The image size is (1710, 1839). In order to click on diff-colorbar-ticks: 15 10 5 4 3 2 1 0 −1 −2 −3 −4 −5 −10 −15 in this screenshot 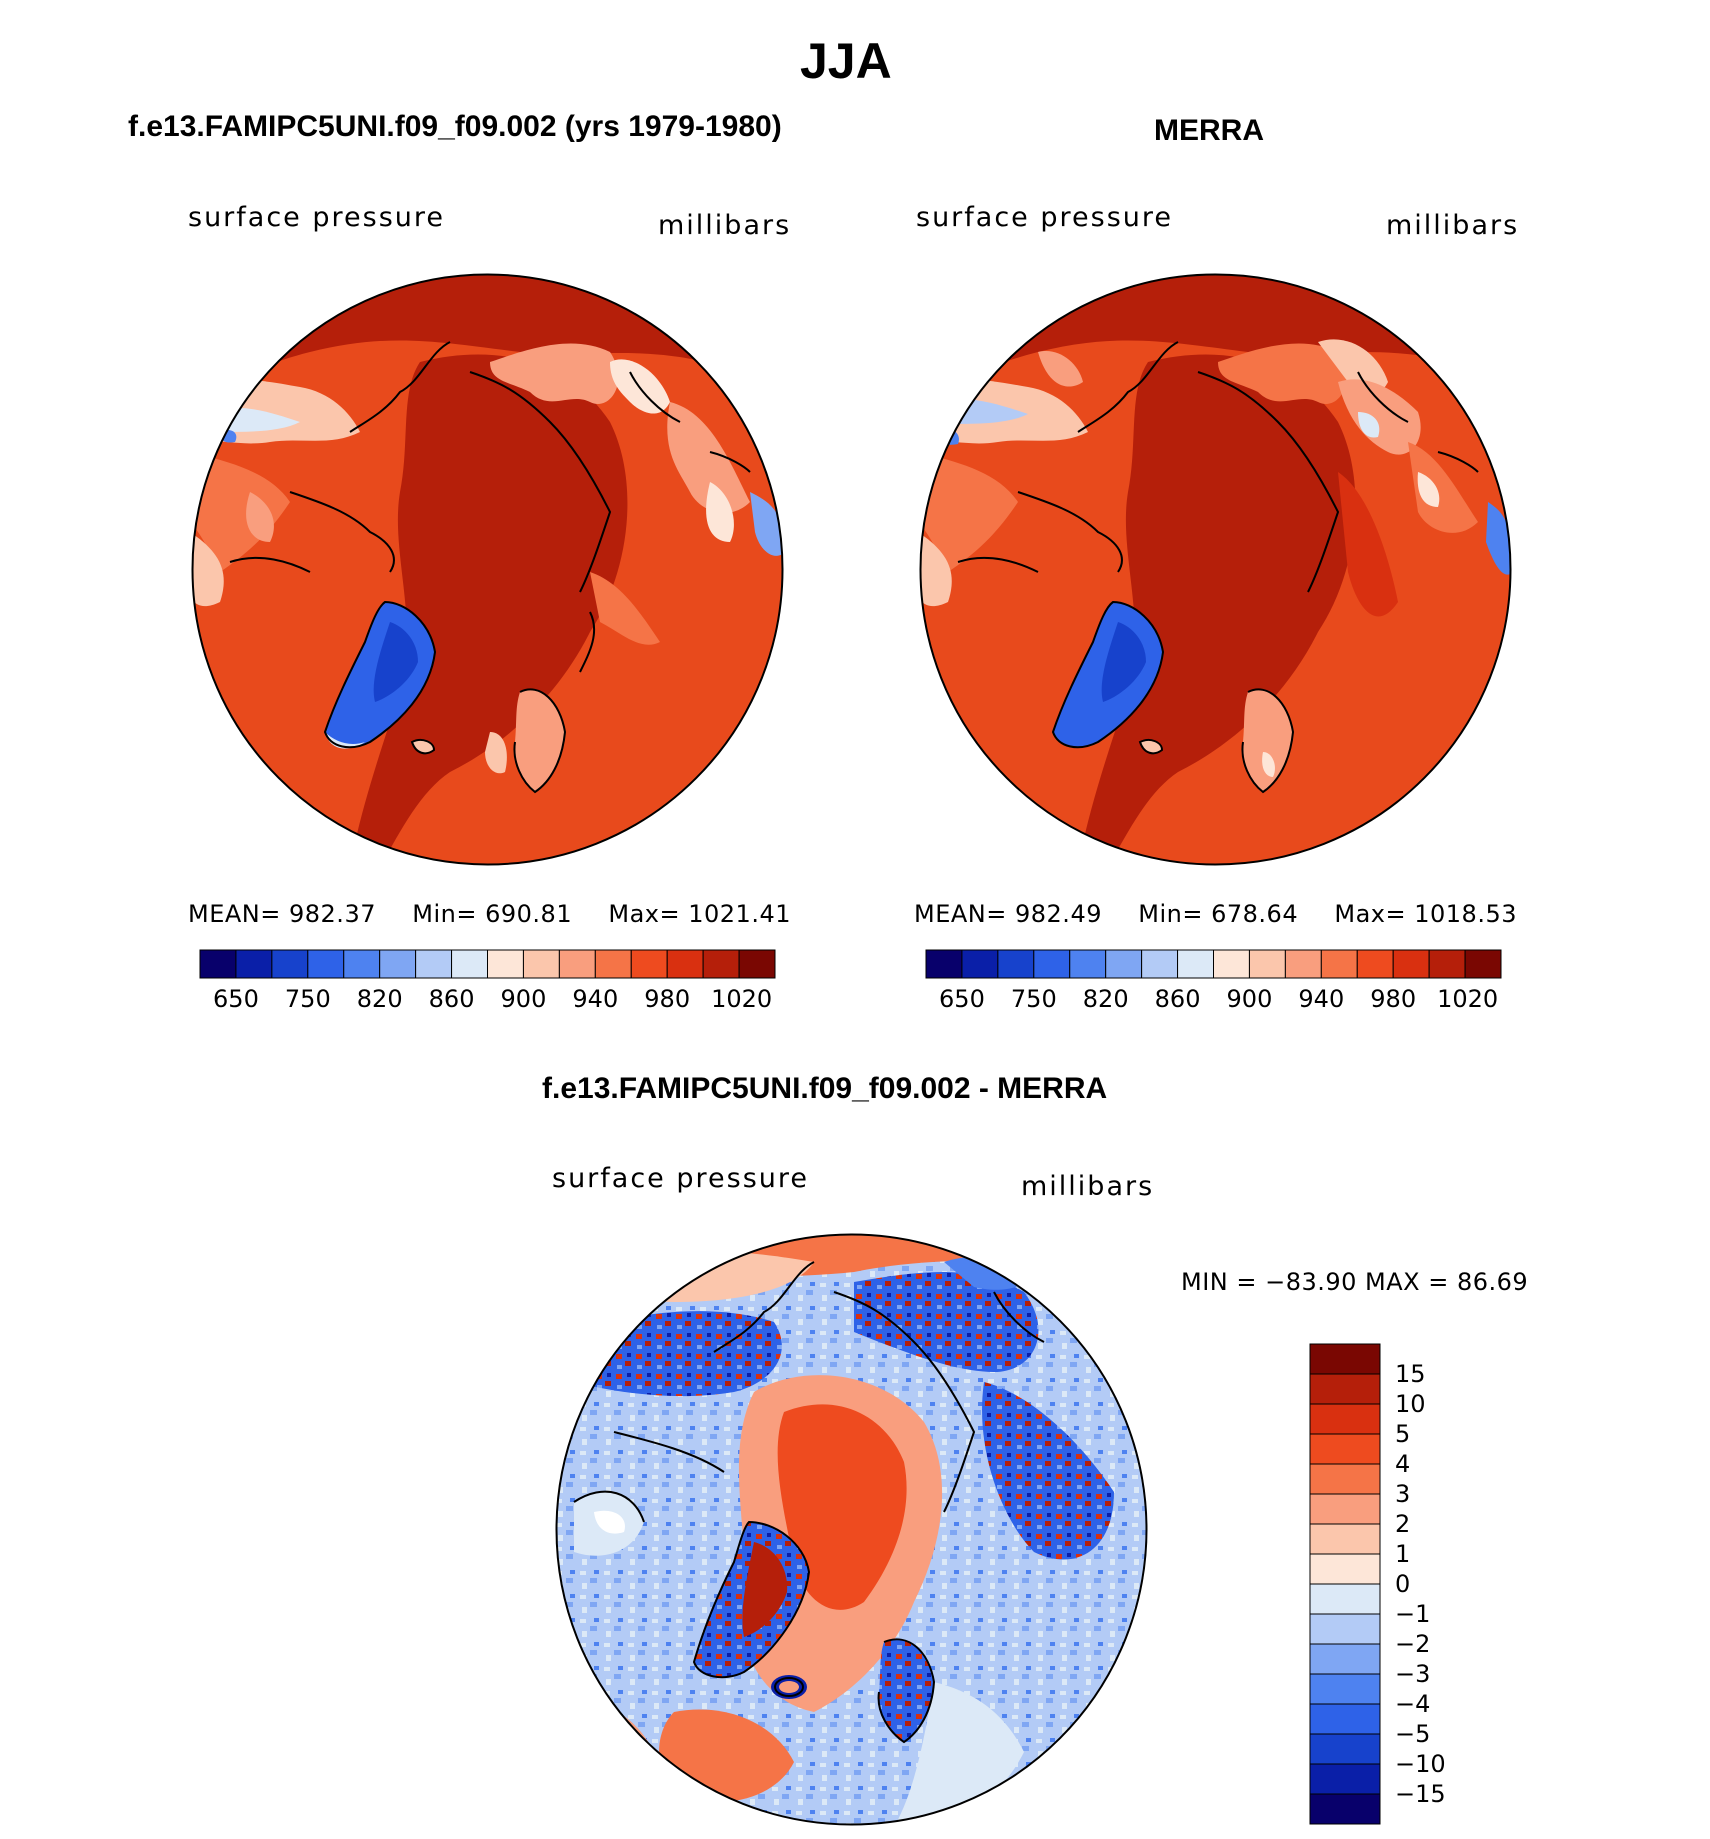, I will do `click(1435, 1584)`.